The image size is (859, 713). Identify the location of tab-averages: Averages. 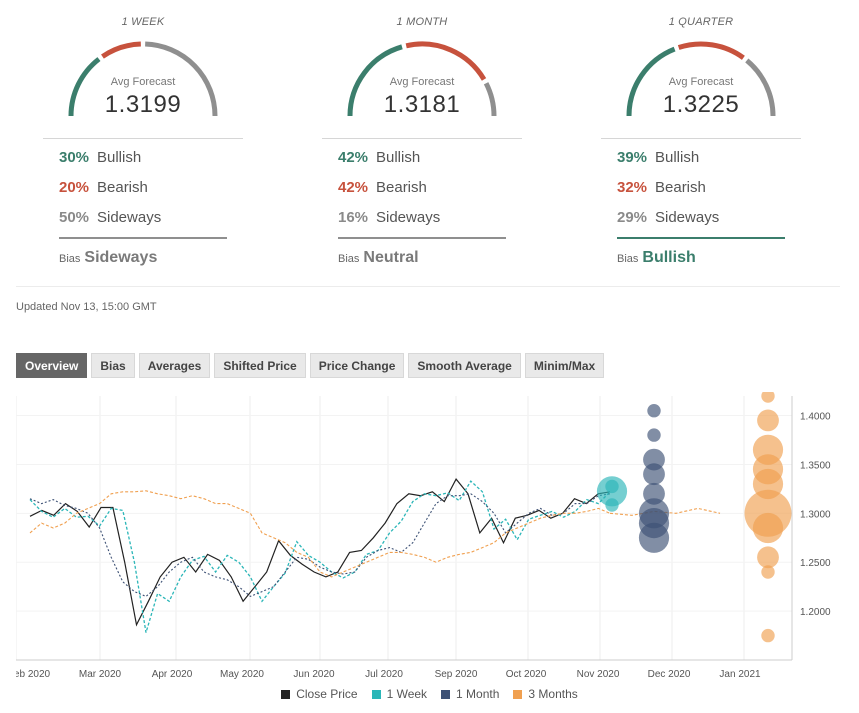
(174, 365).